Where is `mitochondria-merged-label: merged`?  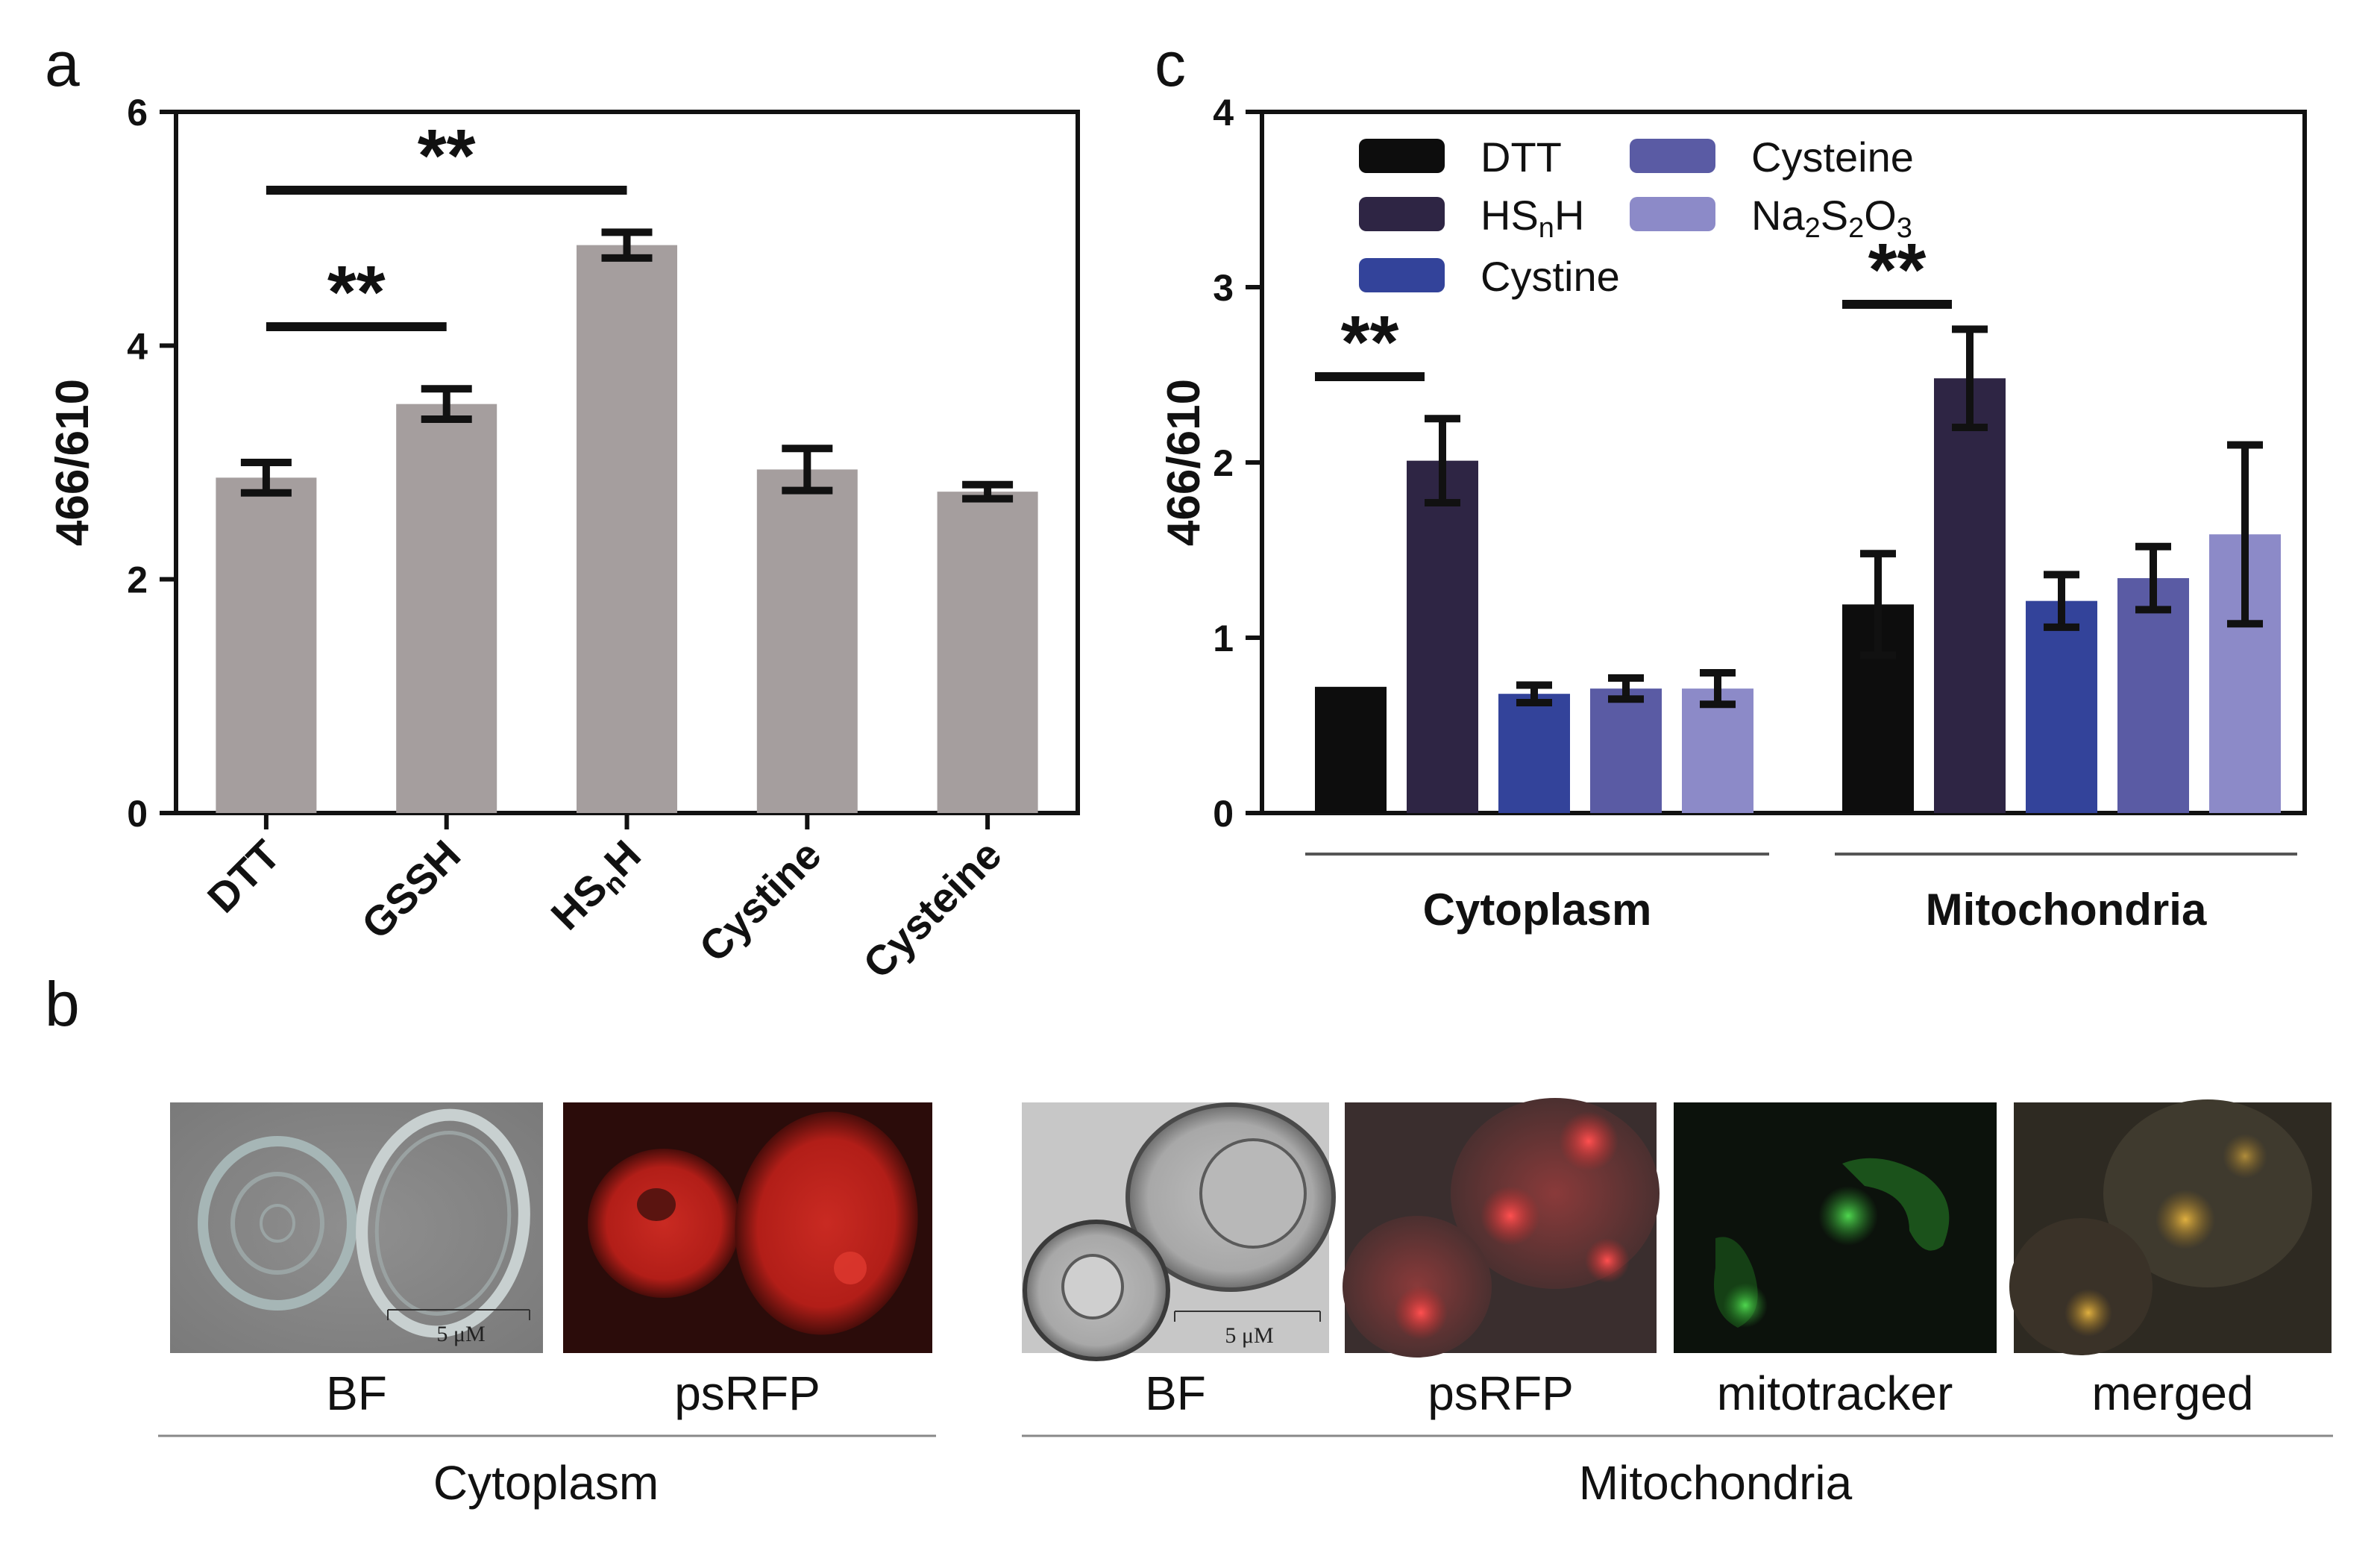 mitochondria-merged-label: merged is located at coordinates (2173, 1393).